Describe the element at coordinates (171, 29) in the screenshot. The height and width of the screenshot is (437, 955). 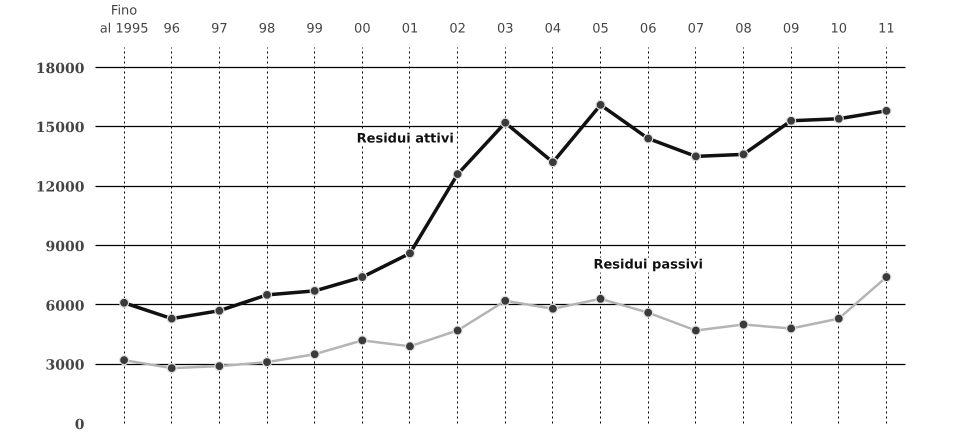
I see `x-tick-label: 96` at that location.